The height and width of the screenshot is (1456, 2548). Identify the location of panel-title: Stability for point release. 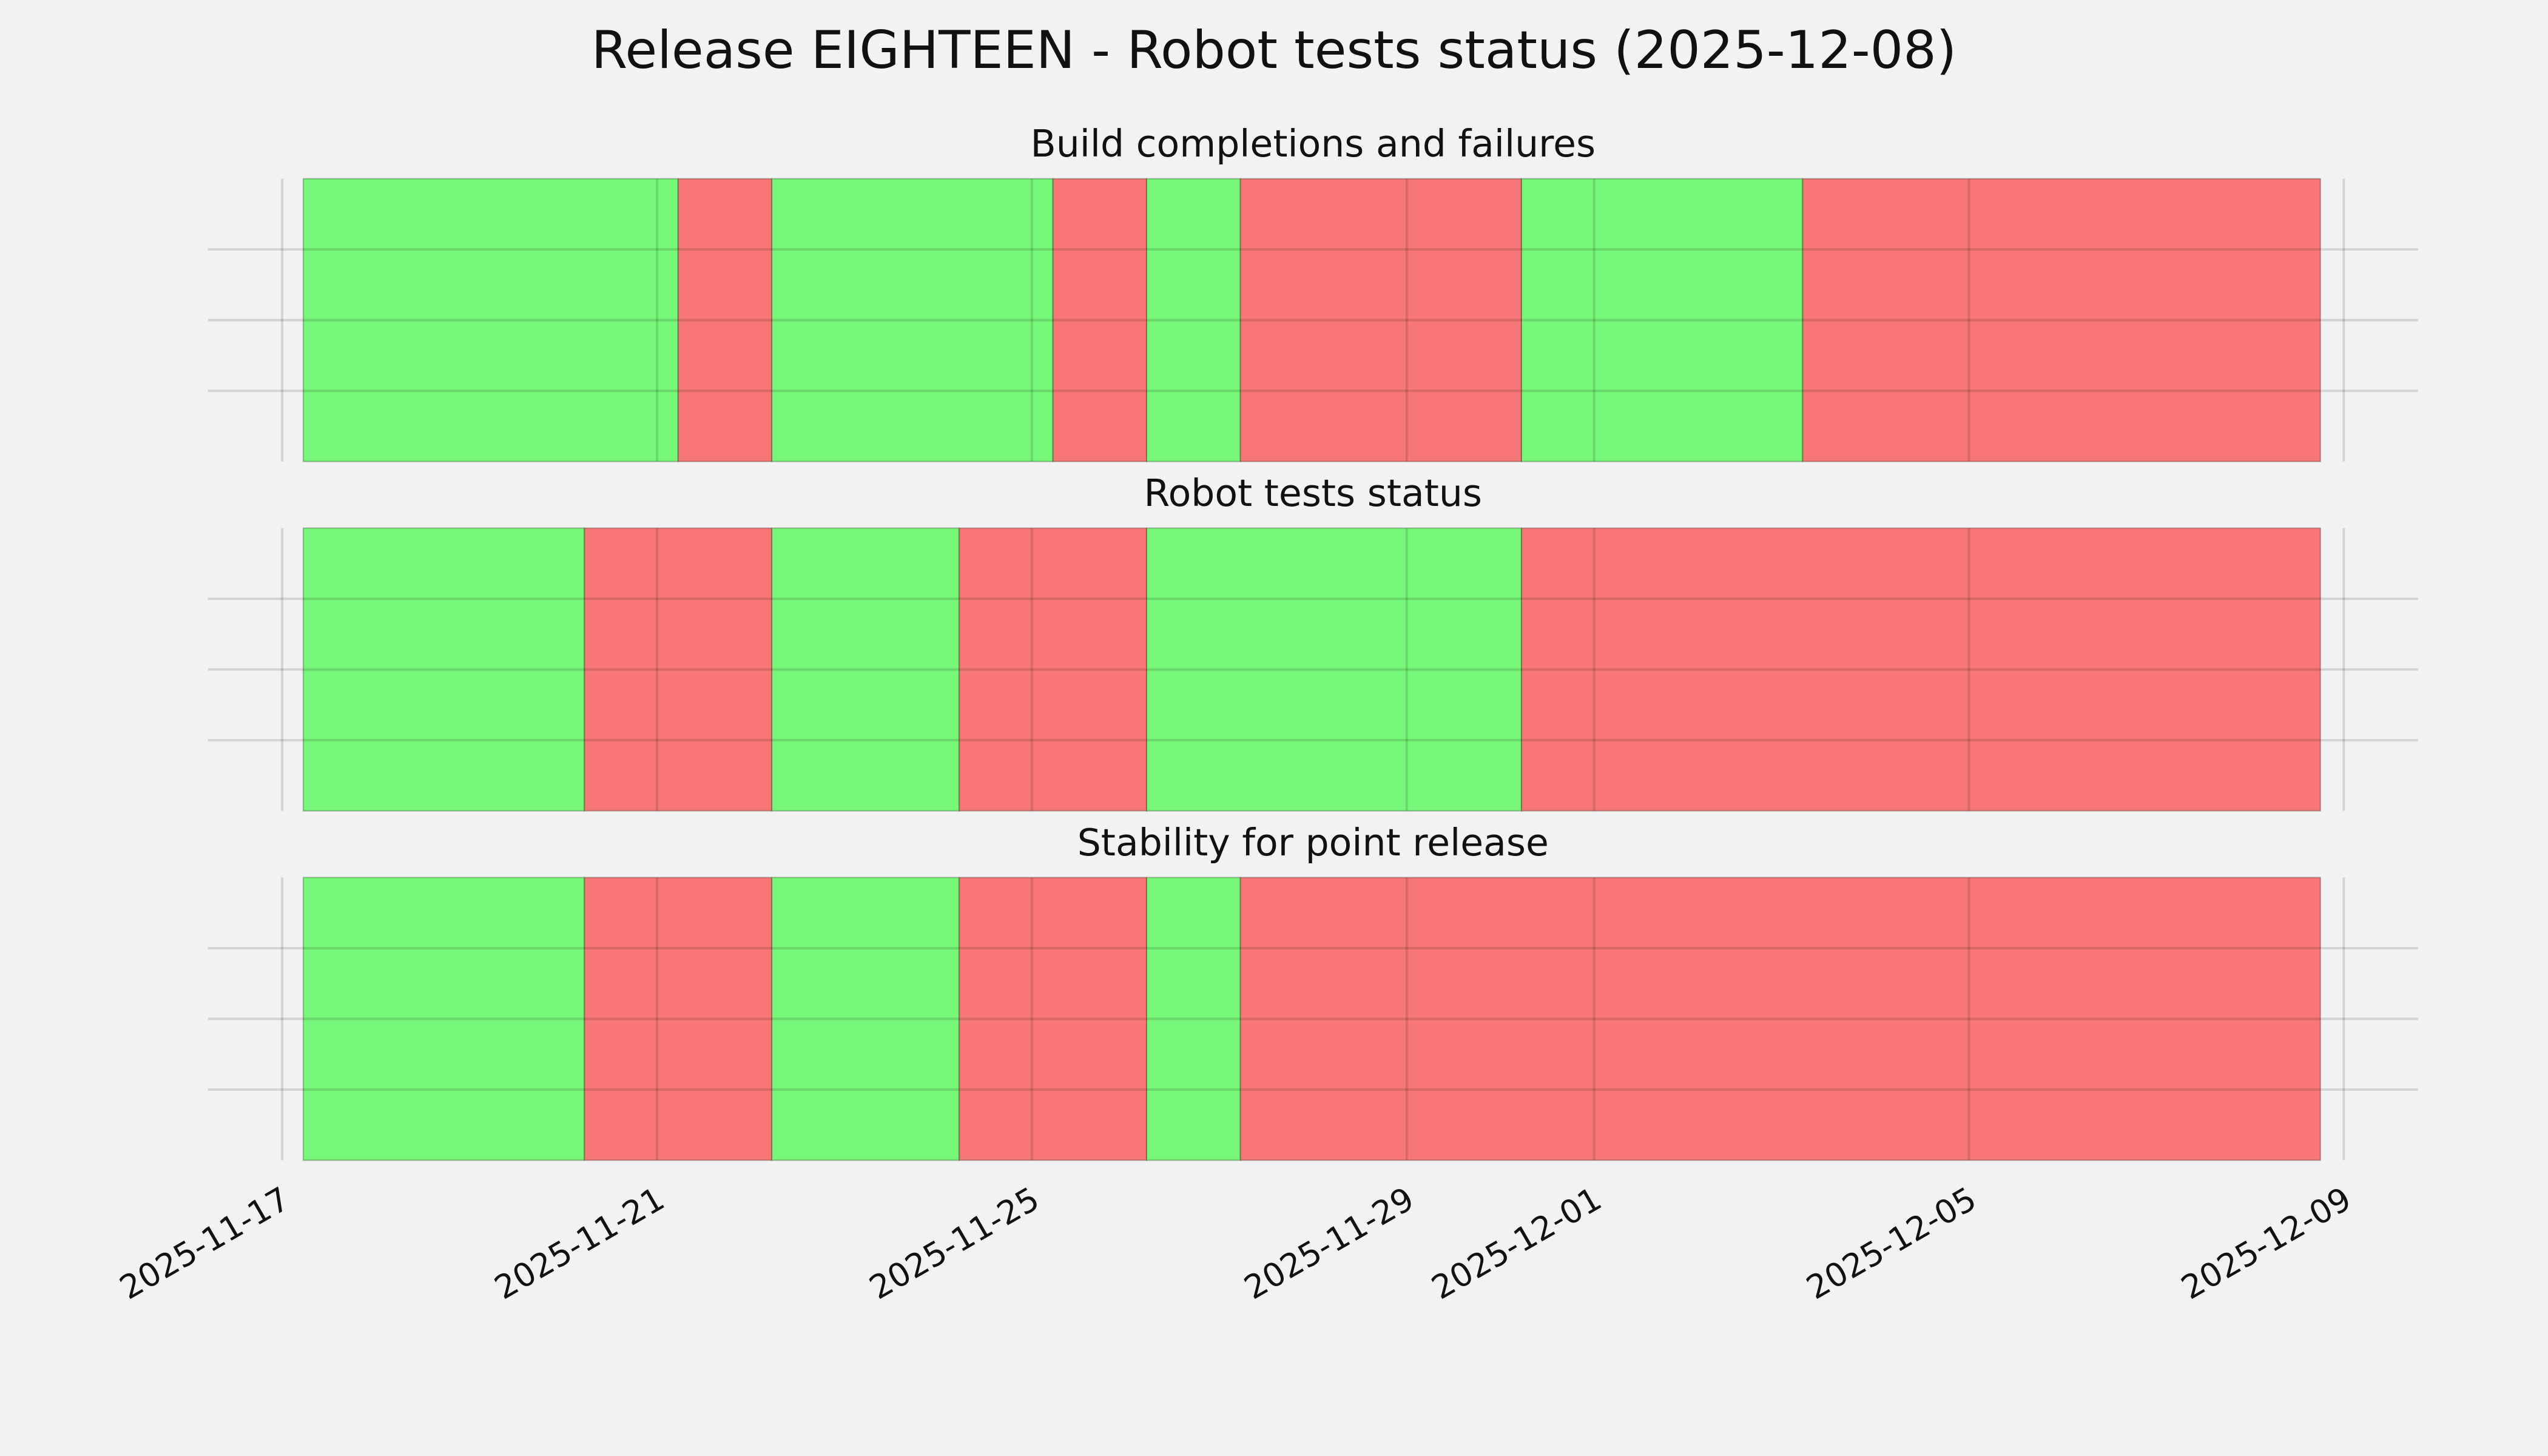
(1313, 842).